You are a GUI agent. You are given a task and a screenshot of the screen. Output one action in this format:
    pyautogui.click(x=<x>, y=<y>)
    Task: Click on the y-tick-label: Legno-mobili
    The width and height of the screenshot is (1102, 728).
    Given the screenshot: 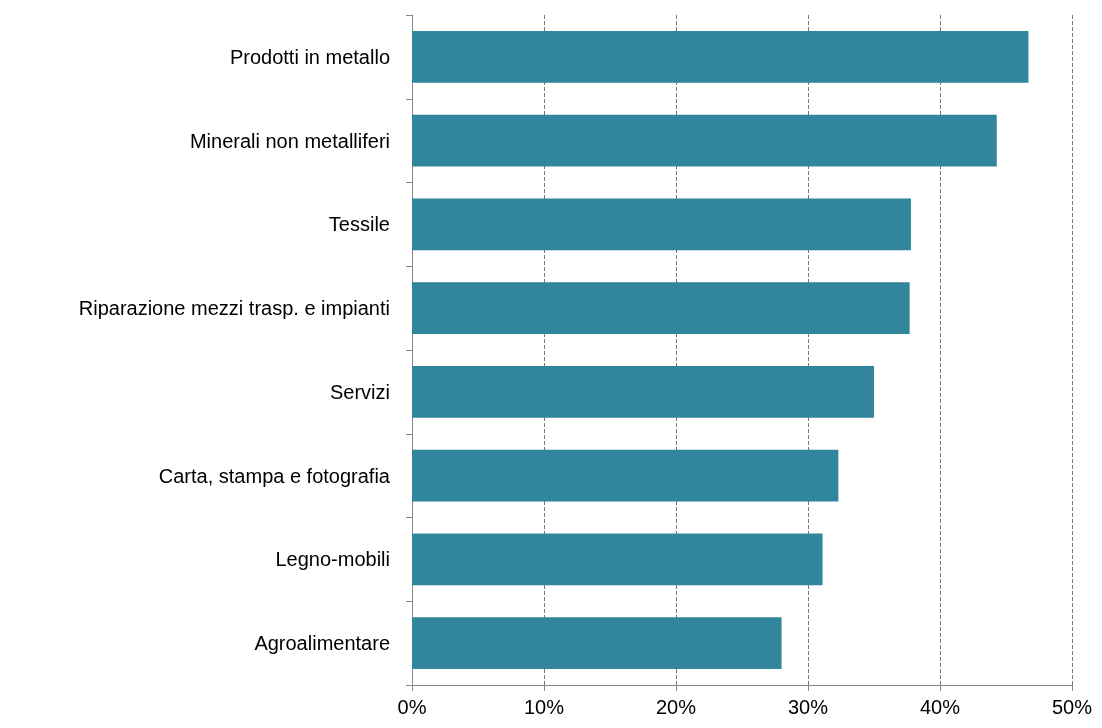 What is the action you would take?
    pyautogui.click(x=332, y=559)
    